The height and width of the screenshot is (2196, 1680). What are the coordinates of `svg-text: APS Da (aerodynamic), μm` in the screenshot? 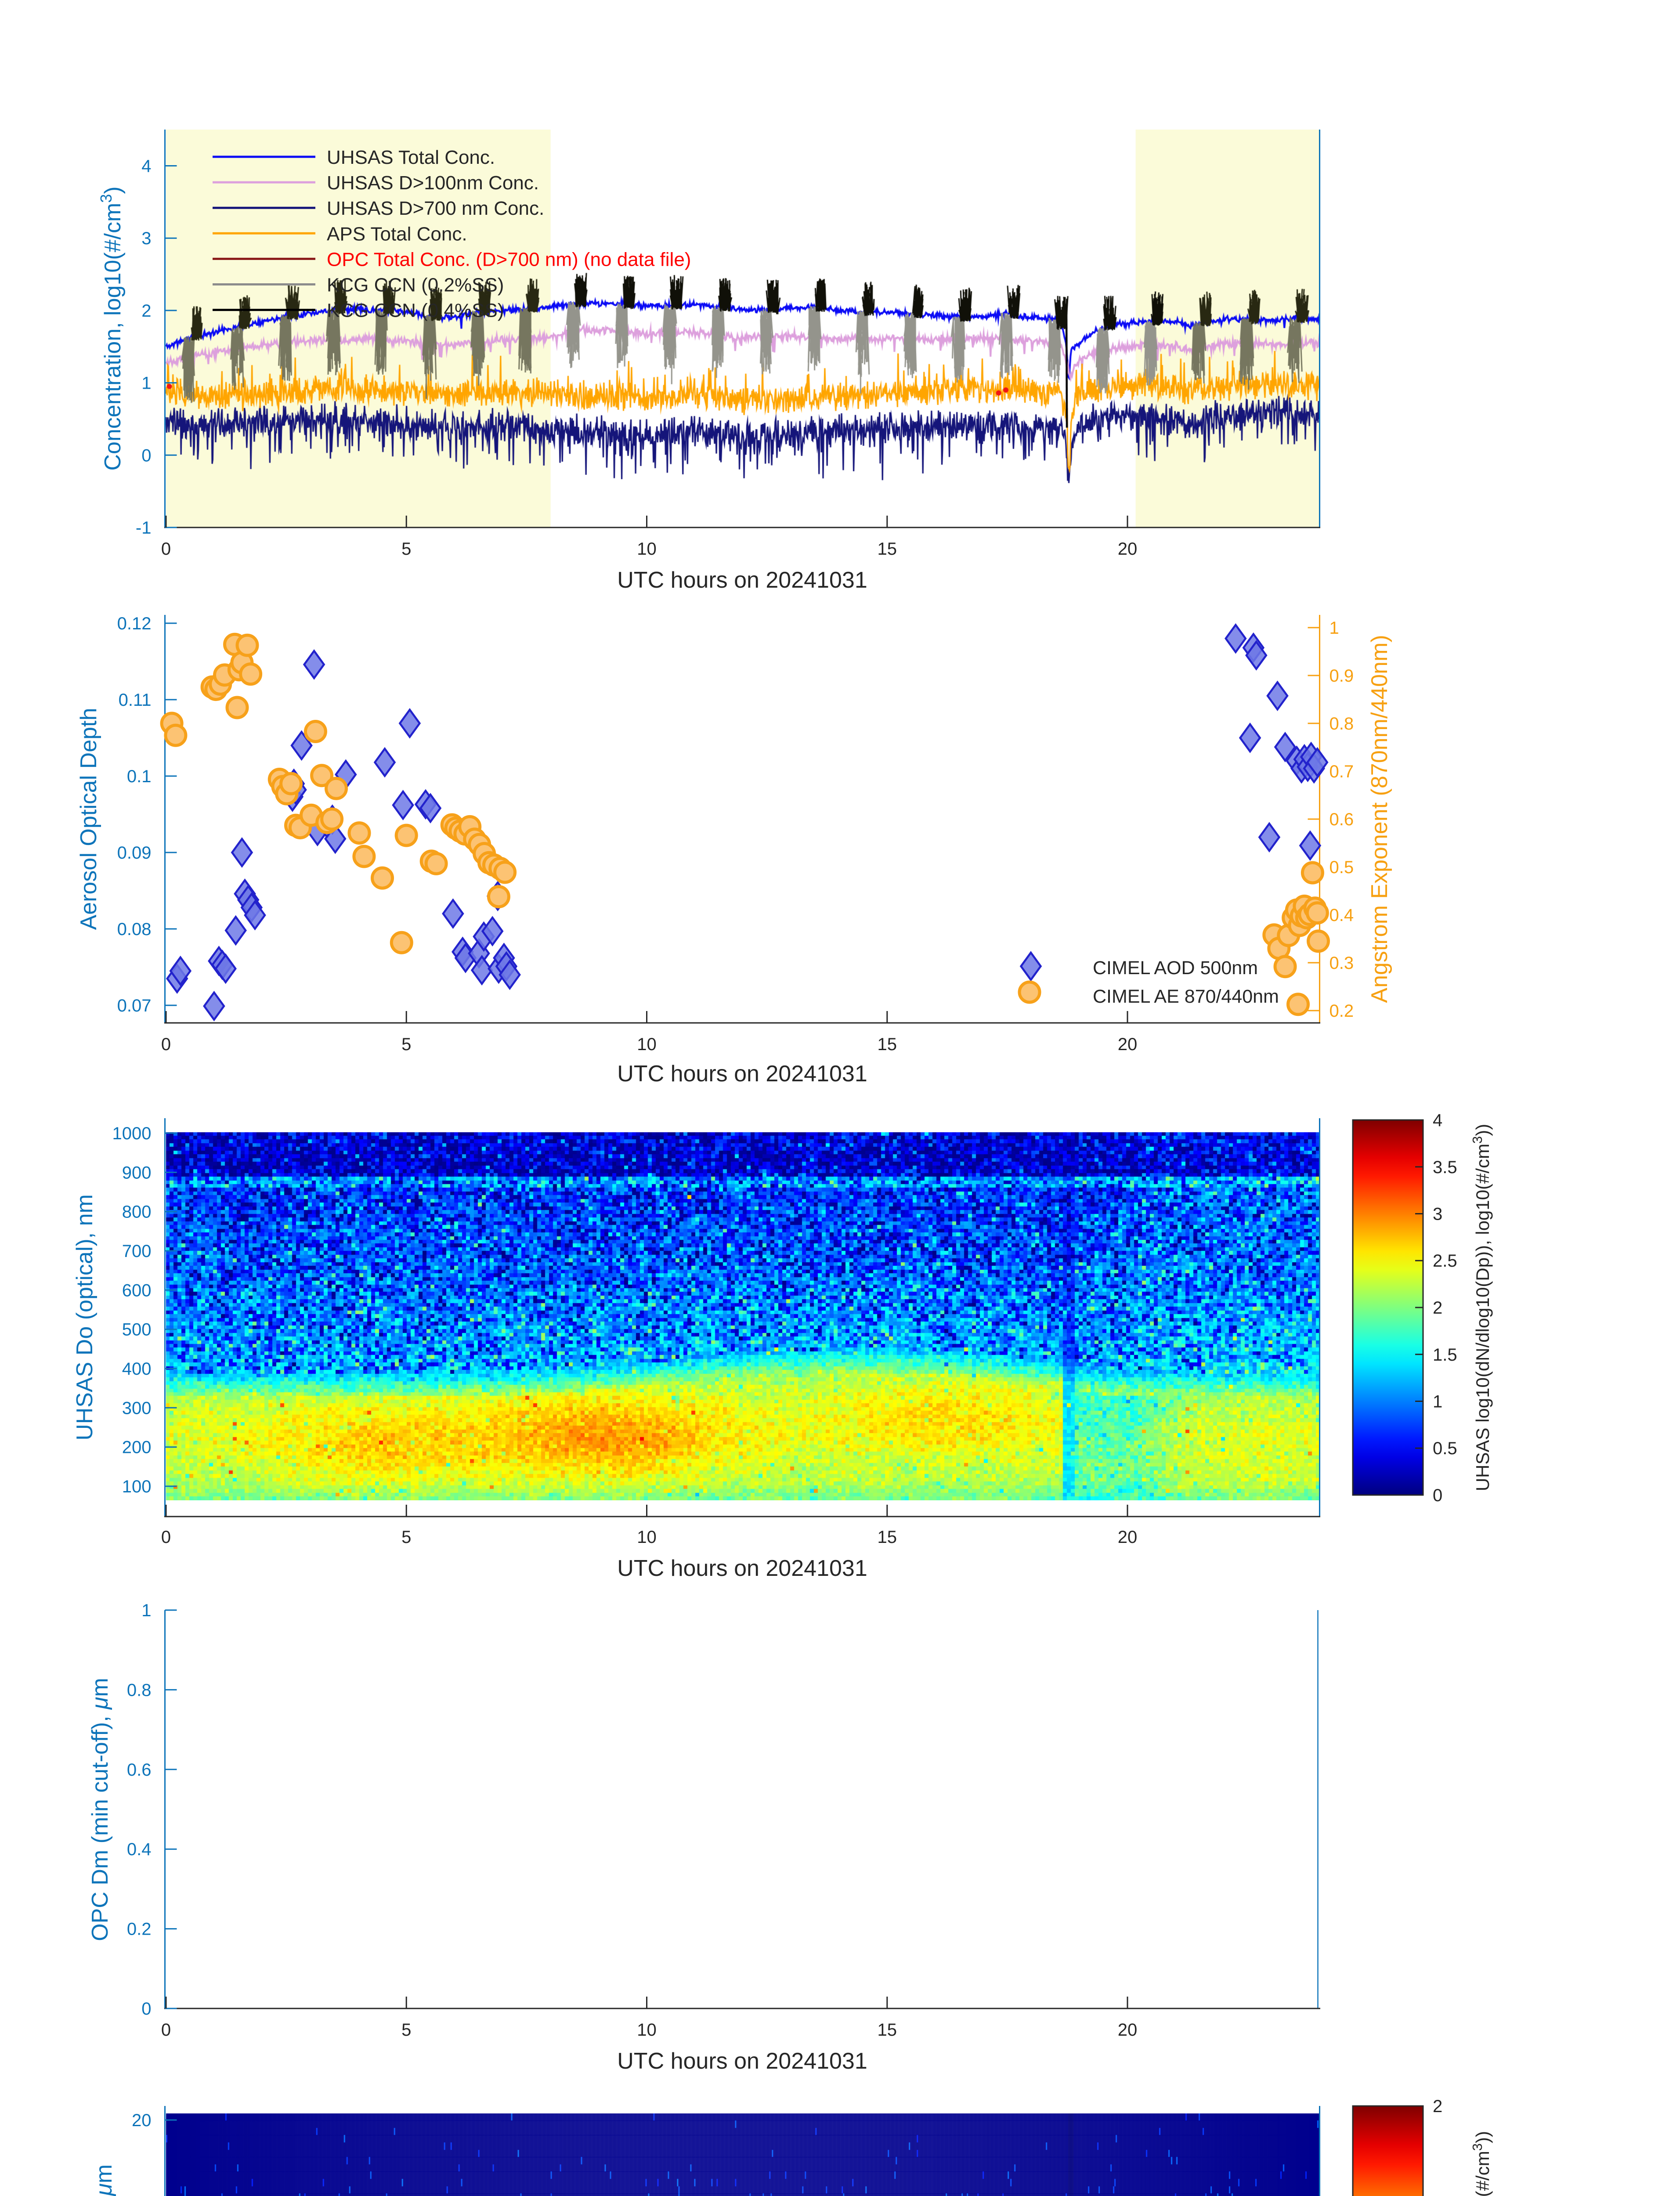 It's located at (104, 2180).